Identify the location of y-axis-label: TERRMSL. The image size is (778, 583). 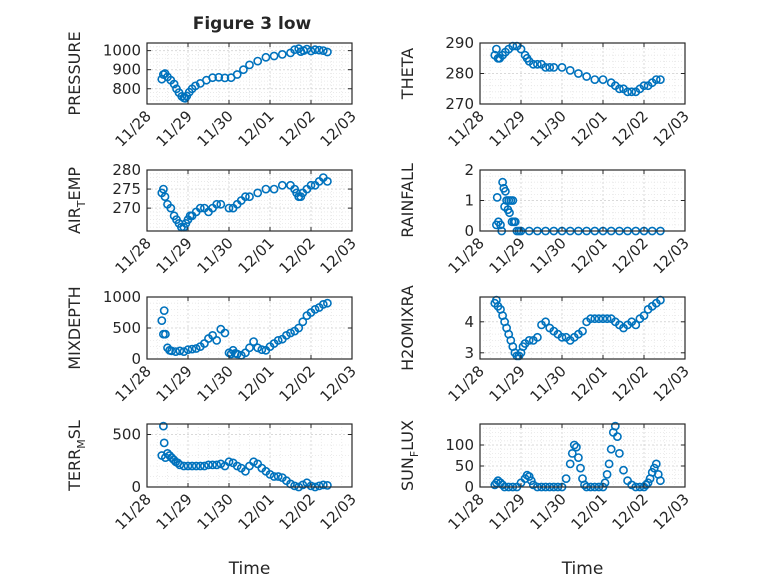
(76, 456).